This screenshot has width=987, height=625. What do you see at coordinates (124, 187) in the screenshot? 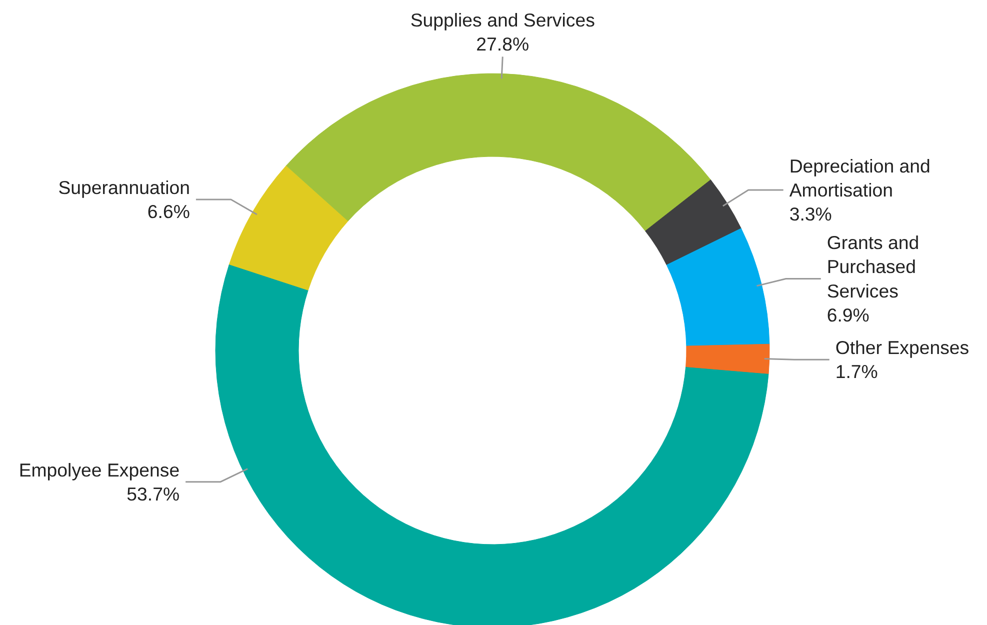
I see `slice-label: Superannuation` at bounding box center [124, 187].